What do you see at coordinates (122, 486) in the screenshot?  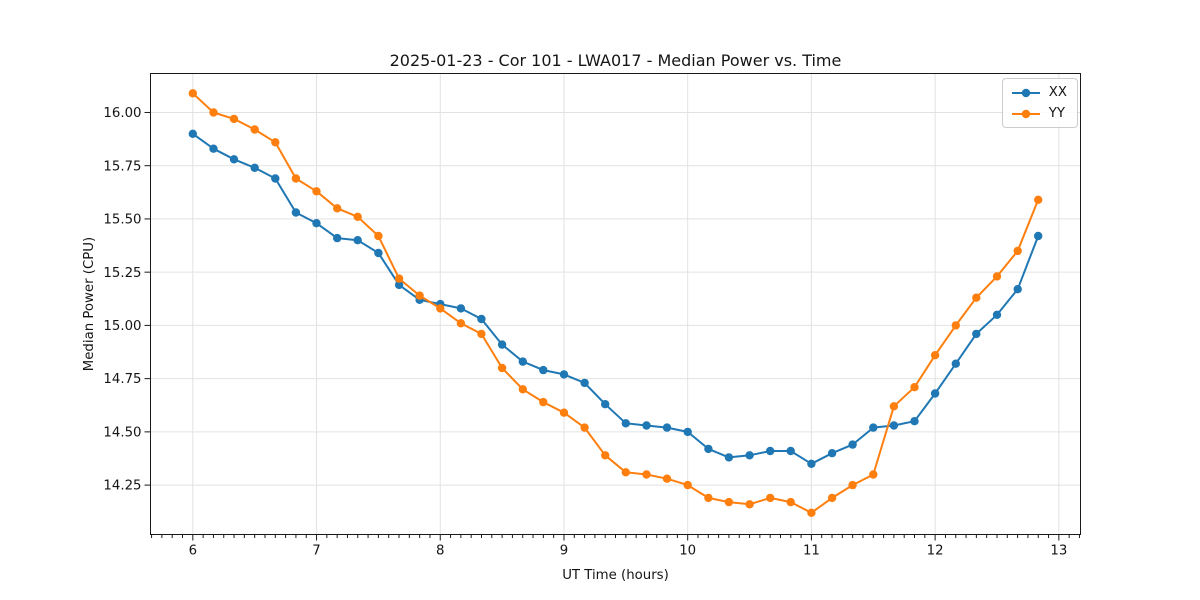 I see `y-tick-label: 14.25` at bounding box center [122, 486].